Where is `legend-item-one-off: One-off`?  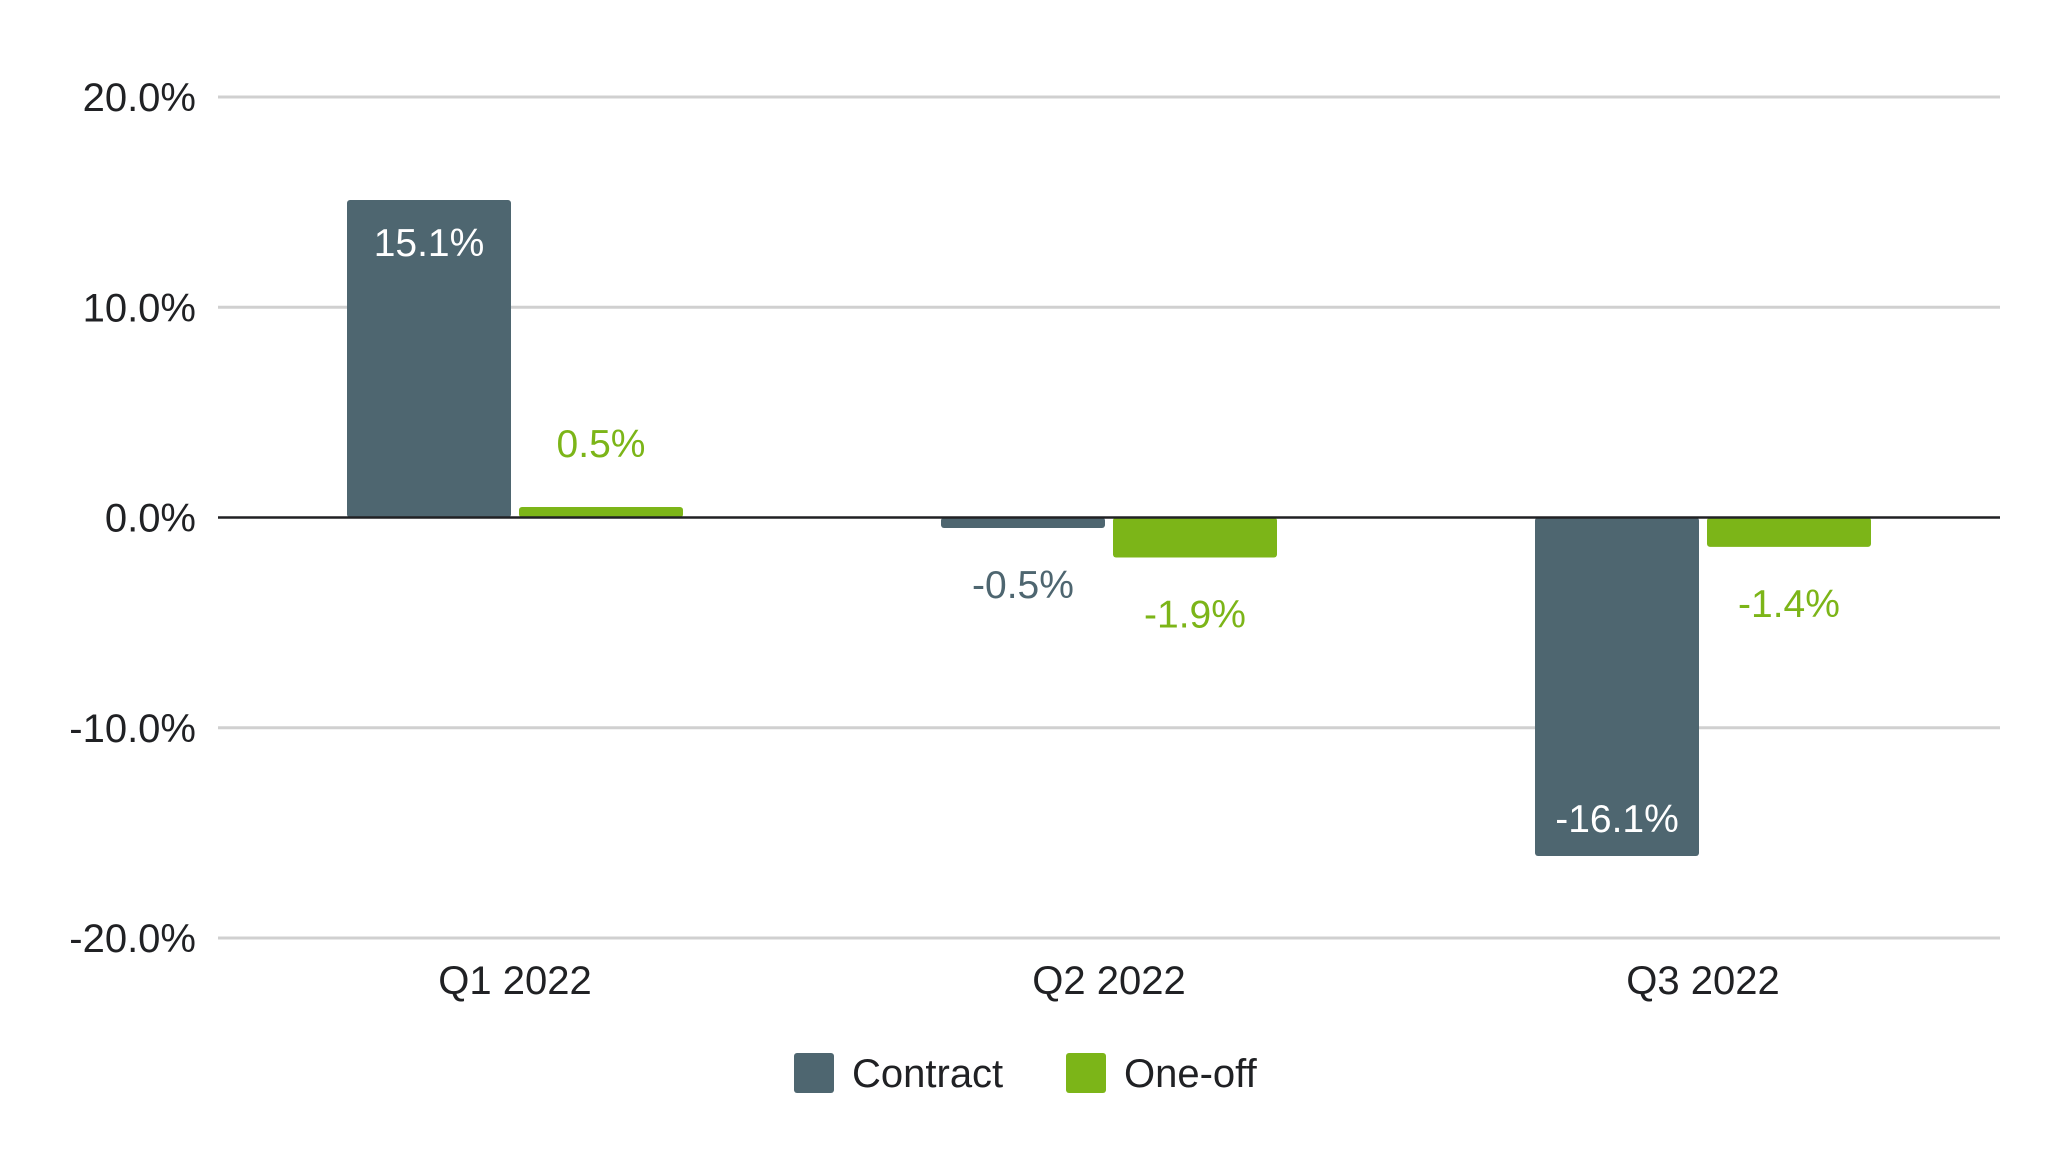
legend-item-one-off: One-off is located at coordinates (1162, 1074).